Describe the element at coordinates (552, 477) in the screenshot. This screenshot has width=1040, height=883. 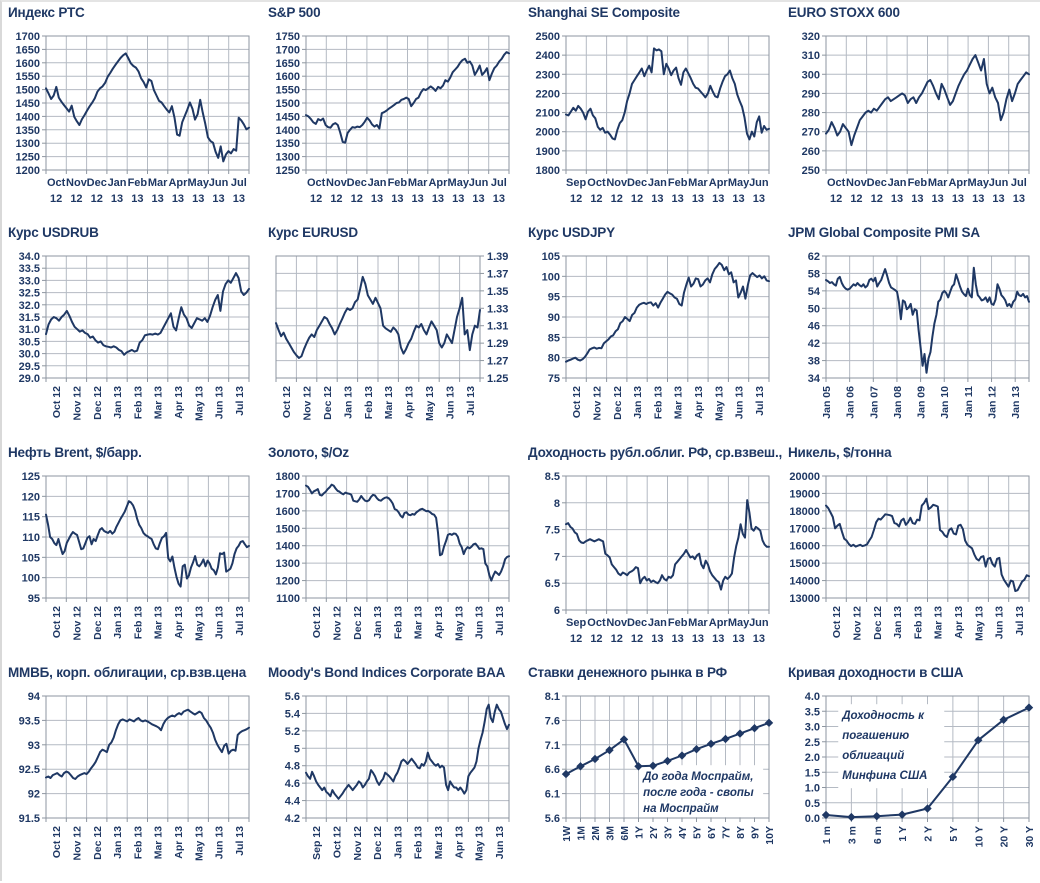
I see `y-tick-label: 8.5` at that location.